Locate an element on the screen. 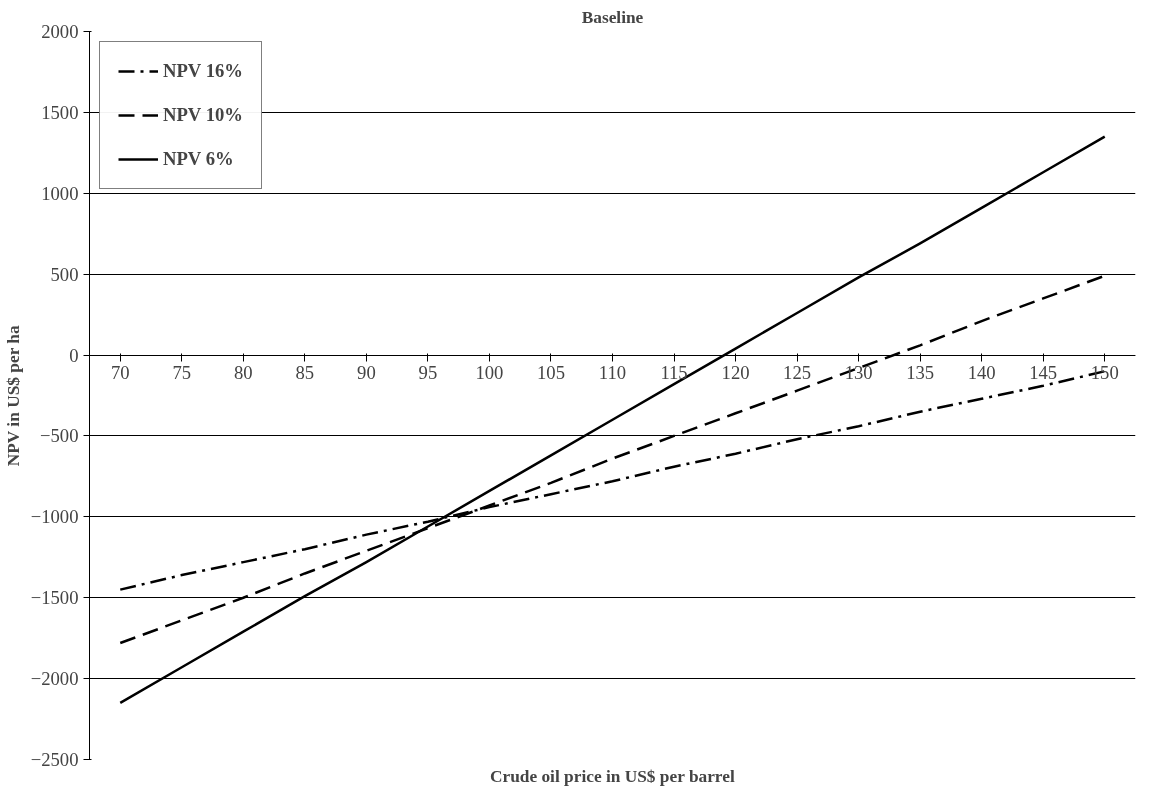  x-tick-label: 70 is located at coordinates (120, 373).